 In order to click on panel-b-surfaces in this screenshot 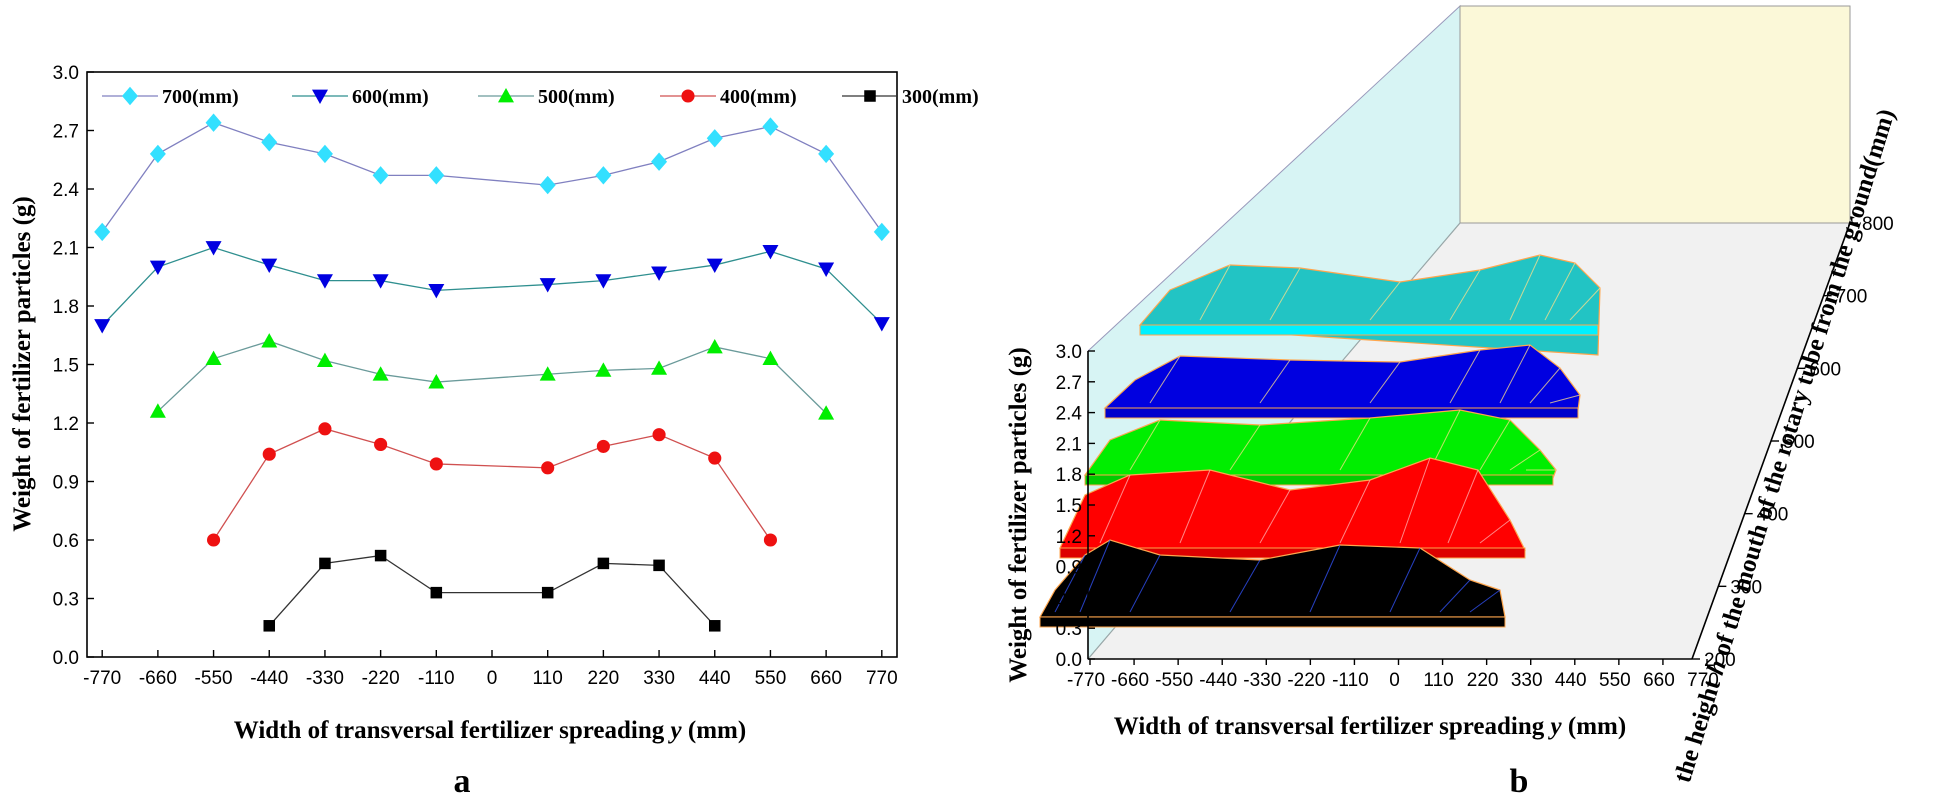, I will do `click(1319, 441)`.